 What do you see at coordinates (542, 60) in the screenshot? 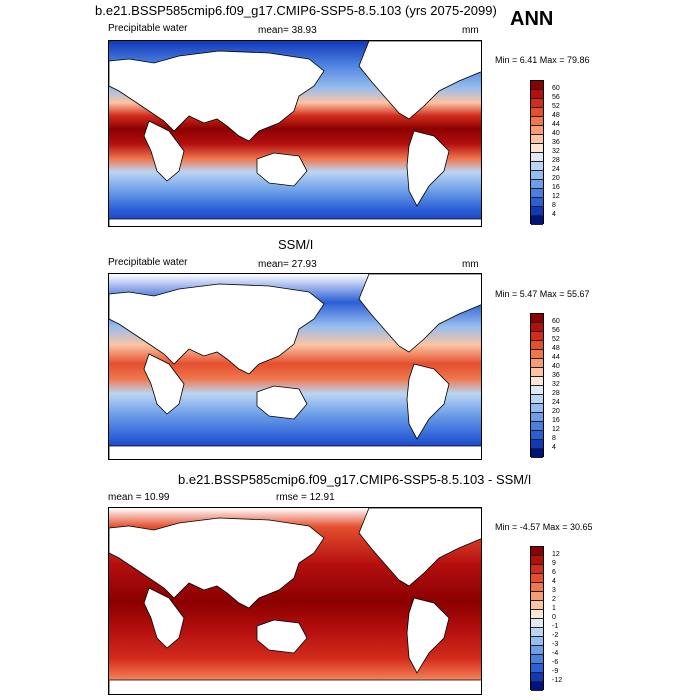
I see `panel1-minmax: Min = 6.41 Max = 79.86` at bounding box center [542, 60].